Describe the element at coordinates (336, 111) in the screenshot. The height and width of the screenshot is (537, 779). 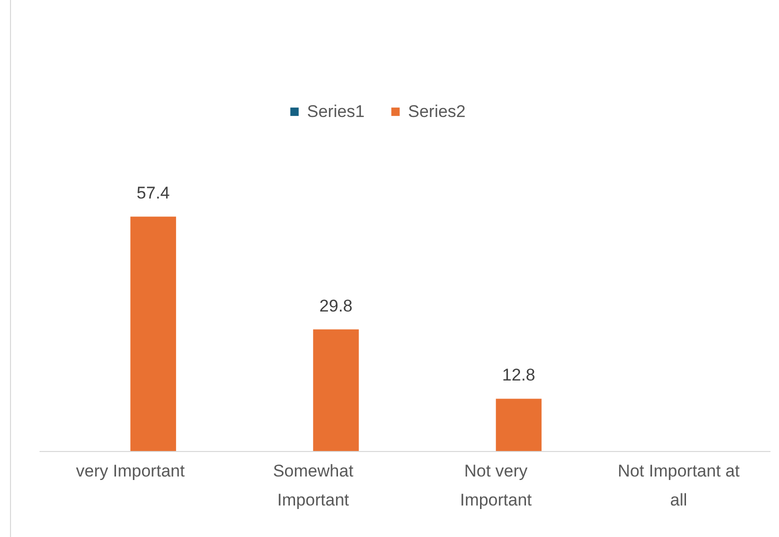
I see `legend-label: Series1` at that location.